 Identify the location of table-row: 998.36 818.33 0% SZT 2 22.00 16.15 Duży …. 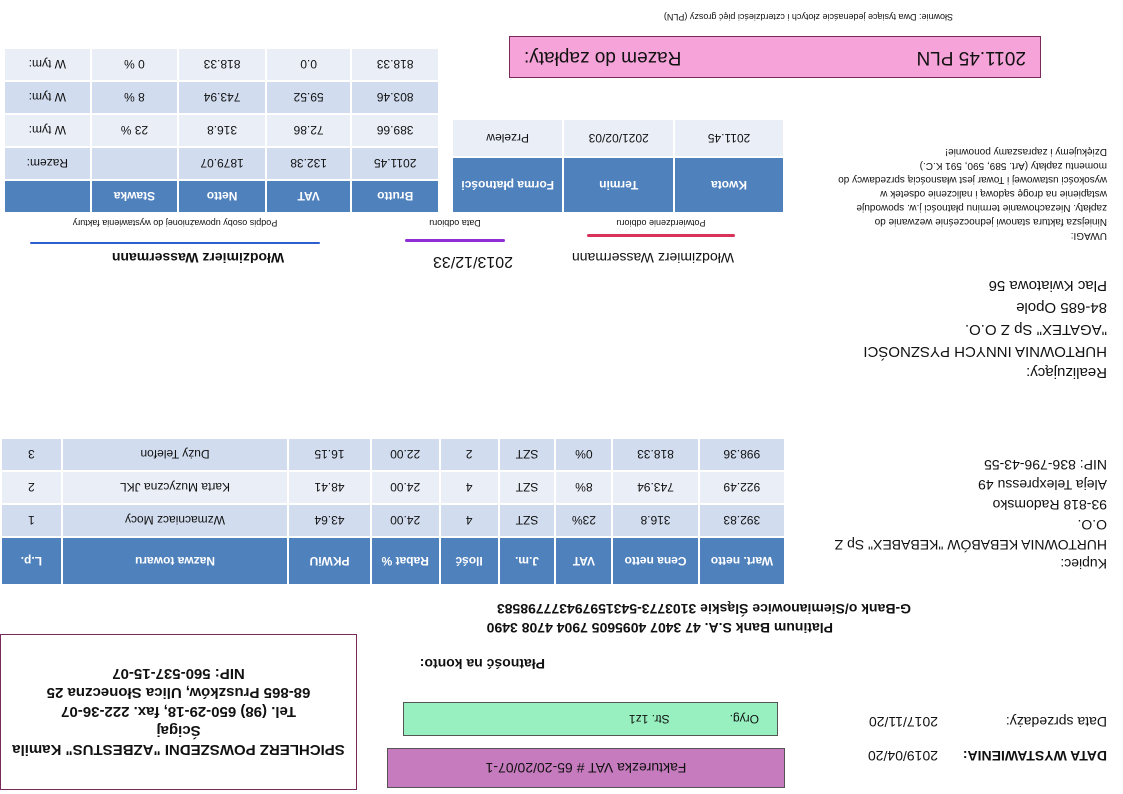
(393, 454).